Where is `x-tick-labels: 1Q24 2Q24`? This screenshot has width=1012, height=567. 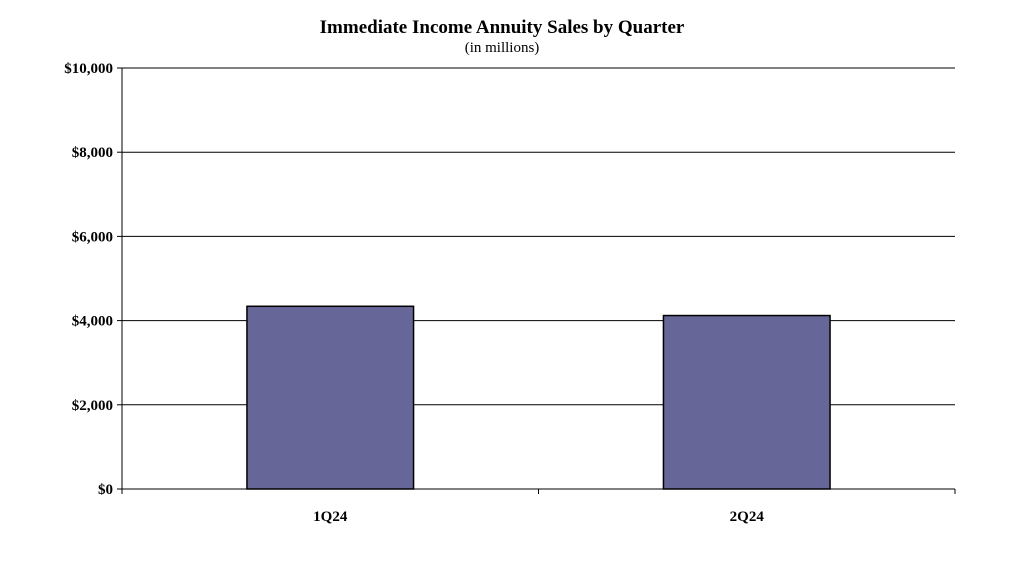 x-tick-labels: 1Q24 2Q24 is located at coordinates (538, 517).